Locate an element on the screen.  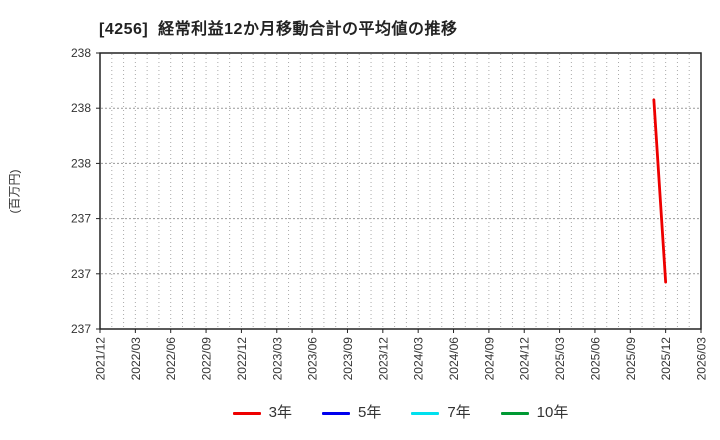
legend-swatch-5y-line is located at coordinates (335, 413).